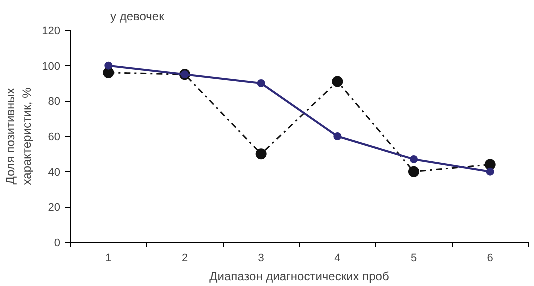 Image resolution: width=534 pixels, height=286 pixels. I want to click on x-axis-title: Диапазон диагностических проб, so click(300, 277).